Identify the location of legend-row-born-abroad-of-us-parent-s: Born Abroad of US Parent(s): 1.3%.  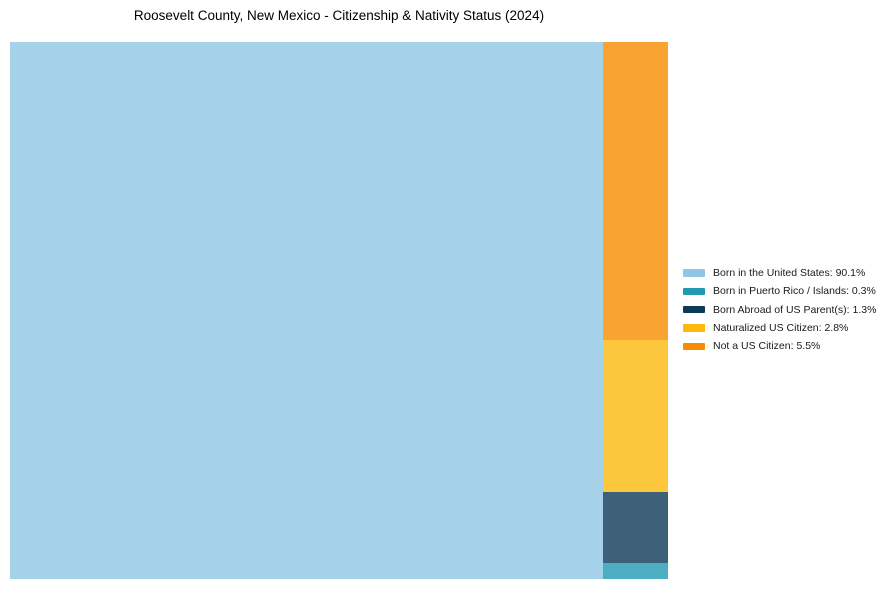
(779, 310).